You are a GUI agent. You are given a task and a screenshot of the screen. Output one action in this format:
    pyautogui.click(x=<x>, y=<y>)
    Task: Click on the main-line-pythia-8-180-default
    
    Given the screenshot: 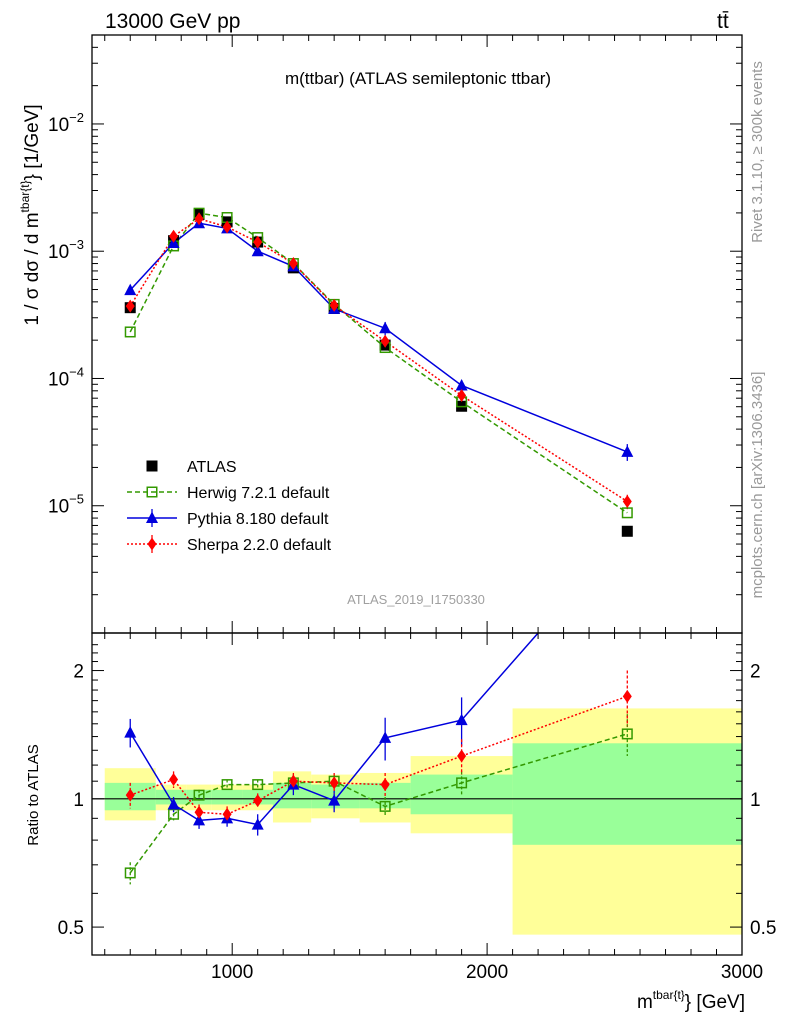 What is the action you would take?
    pyautogui.click(x=378, y=337)
    